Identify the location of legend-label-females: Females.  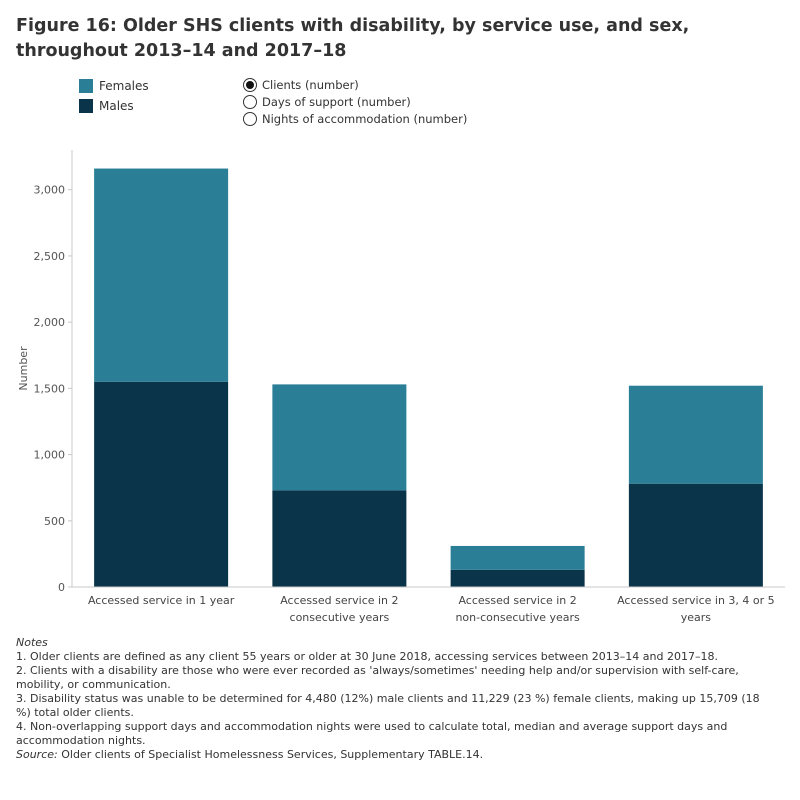
(124, 86).